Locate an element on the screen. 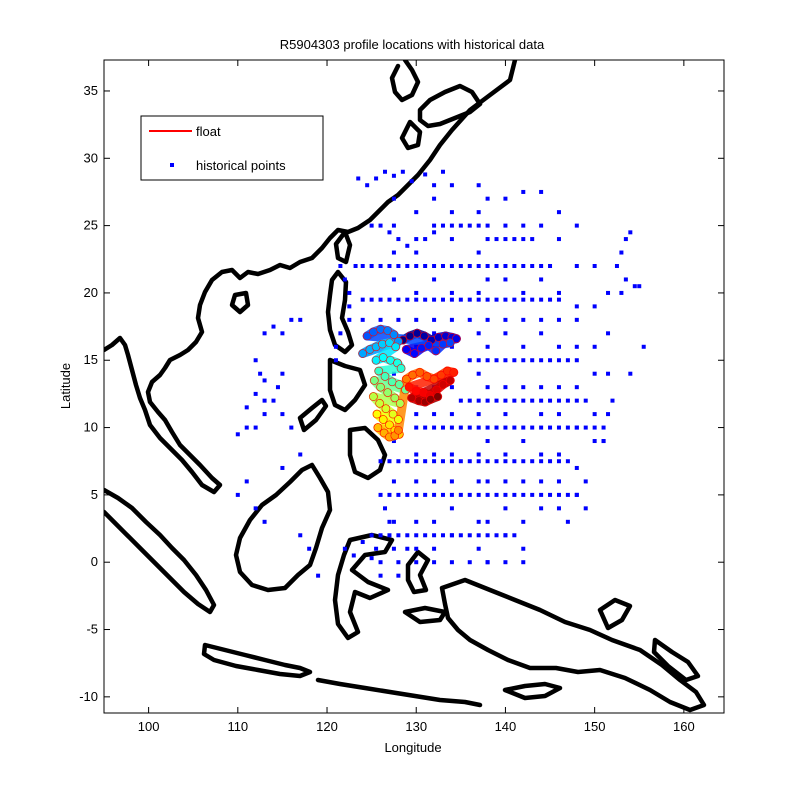 The image size is (800, 800). coastline-halmahera is located at coordinates (418, 572).